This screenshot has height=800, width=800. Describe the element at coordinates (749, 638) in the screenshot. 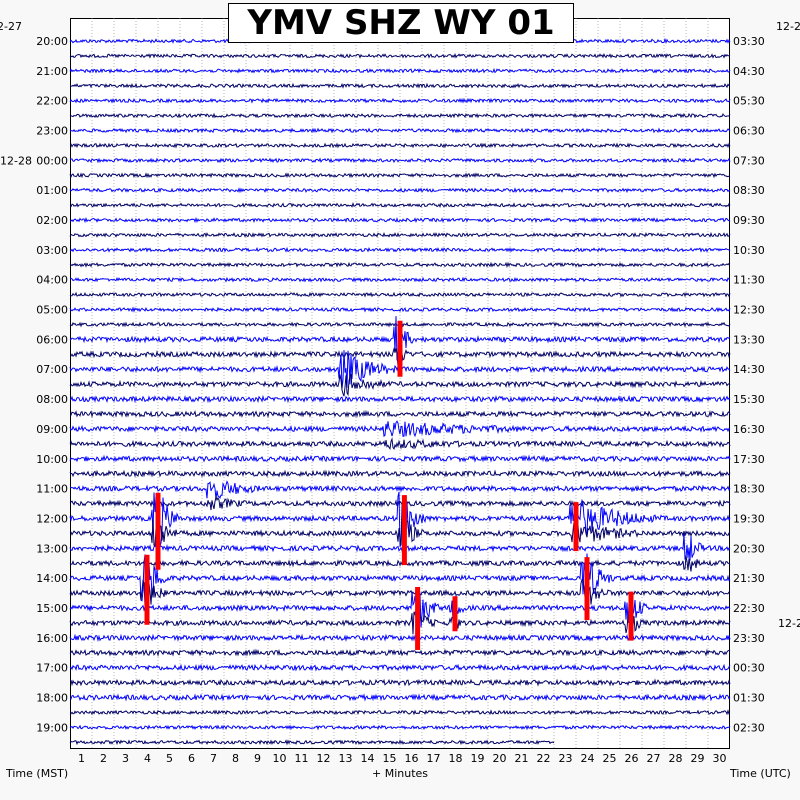

I see `right-hour-label: 23:30` at that location.